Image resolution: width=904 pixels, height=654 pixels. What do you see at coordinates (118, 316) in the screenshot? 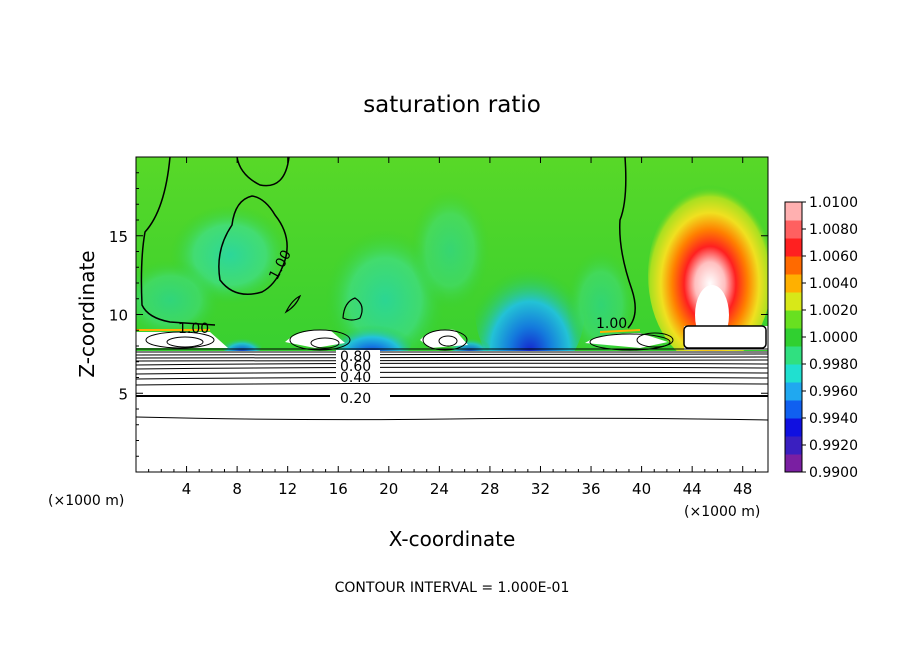
I see `y-tick-label: 10` at bounding box center [118, 316].